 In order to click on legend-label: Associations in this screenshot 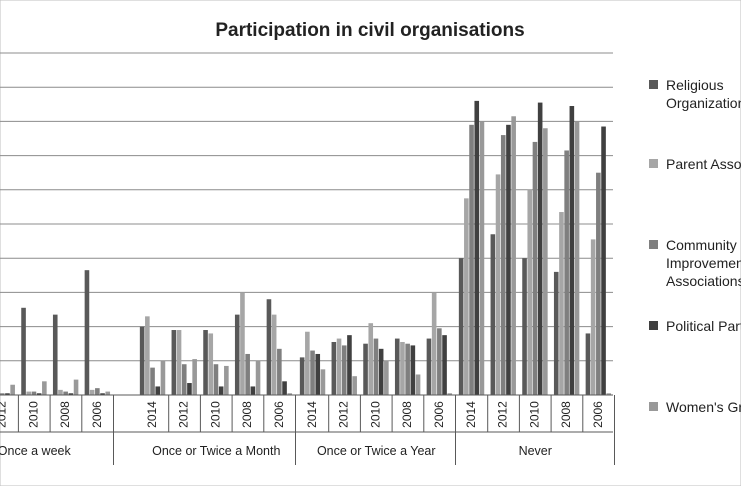, I will do `click(703, 281)`.